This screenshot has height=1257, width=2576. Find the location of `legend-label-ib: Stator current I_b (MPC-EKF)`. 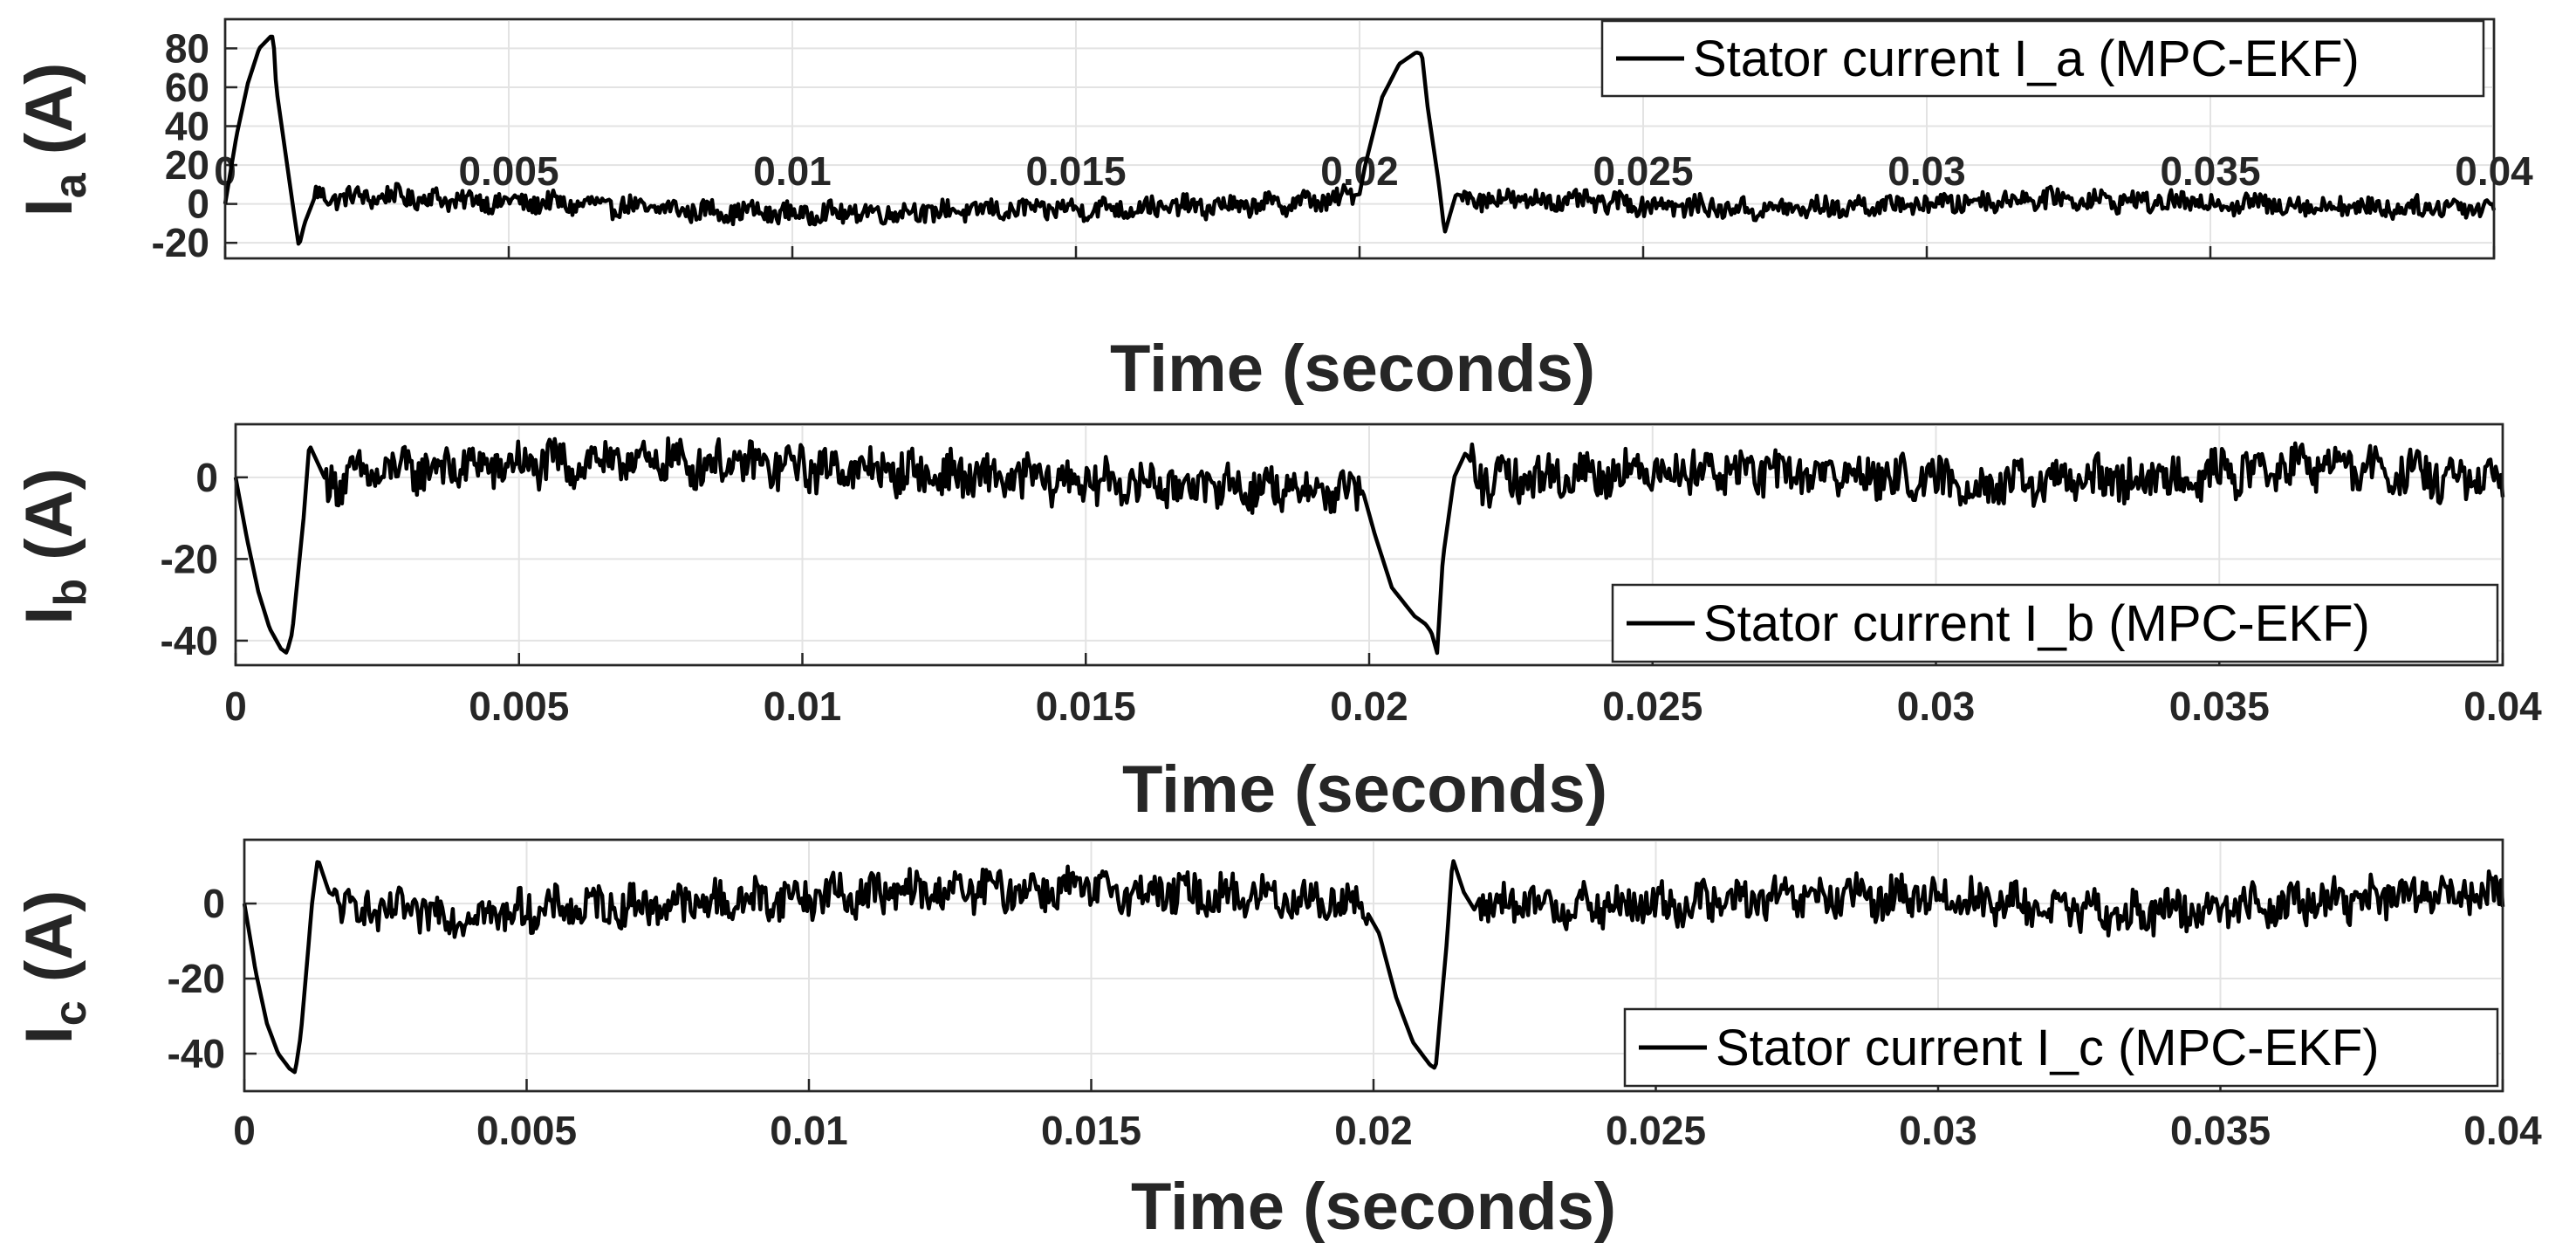

legend-label-ib: Stator current I_b (MPC-EKF) is located at coordinates (2036, 623).